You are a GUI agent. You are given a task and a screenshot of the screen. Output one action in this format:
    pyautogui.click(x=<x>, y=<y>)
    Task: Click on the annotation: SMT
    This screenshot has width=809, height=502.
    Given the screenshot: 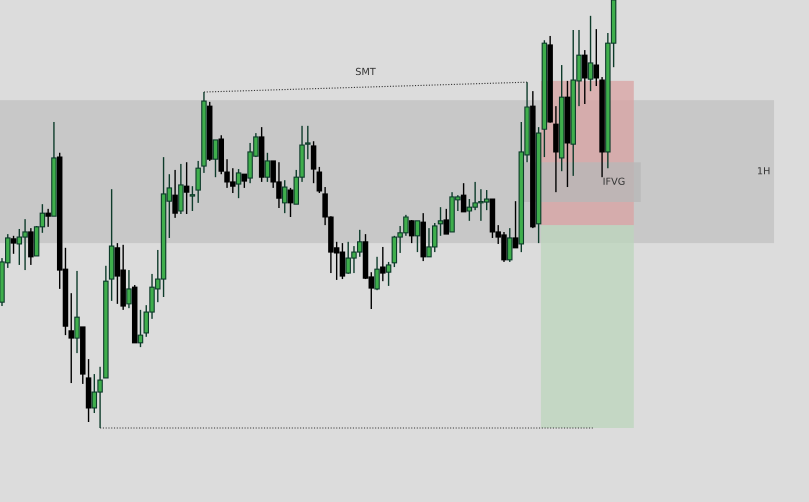 What is the action you would take?
    pyautogui.click(x=366, y=72)
    